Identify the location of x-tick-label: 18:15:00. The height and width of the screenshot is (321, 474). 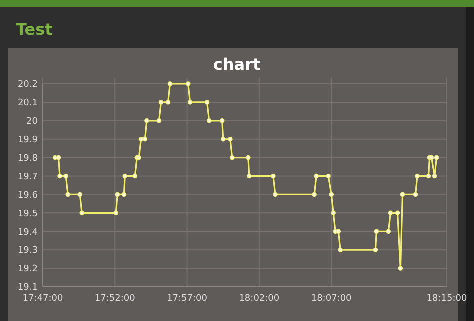
(447, 299).